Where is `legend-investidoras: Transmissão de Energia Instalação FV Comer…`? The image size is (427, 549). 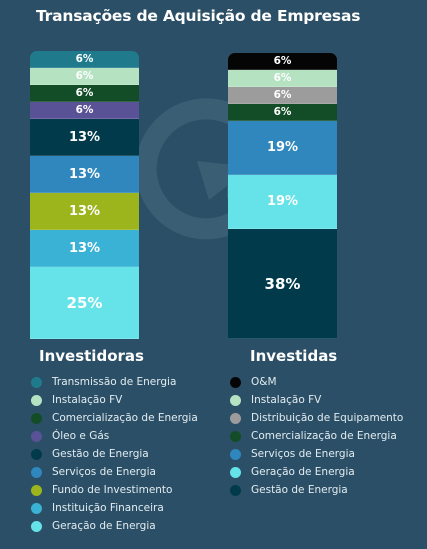
legend-investidoras: Transmissão de Energia Instalação FV Comer… is located at coordinates (114, 454).